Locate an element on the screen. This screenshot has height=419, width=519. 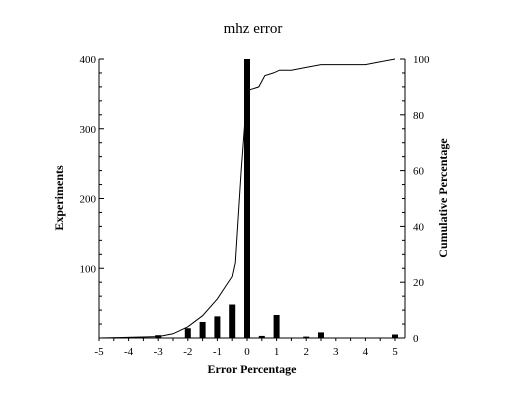
x-tick-label: -3 is located at coordinates (159, 352).